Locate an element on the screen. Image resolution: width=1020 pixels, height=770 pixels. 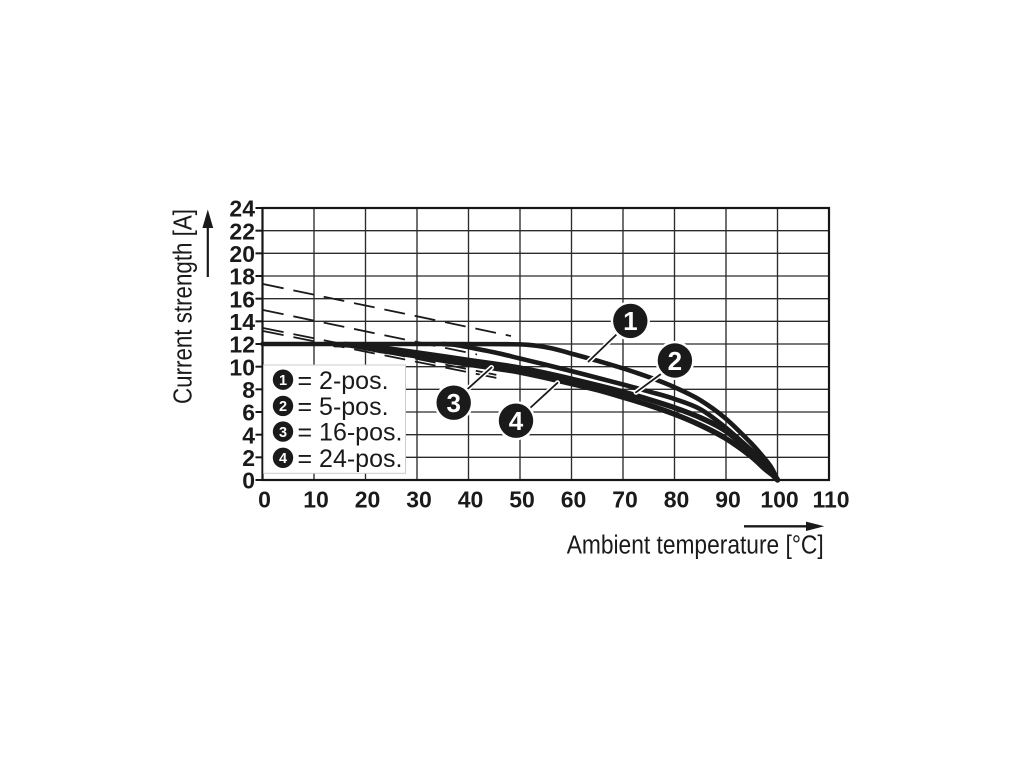
svg-text: 50 is located at coordinates (522, 499).